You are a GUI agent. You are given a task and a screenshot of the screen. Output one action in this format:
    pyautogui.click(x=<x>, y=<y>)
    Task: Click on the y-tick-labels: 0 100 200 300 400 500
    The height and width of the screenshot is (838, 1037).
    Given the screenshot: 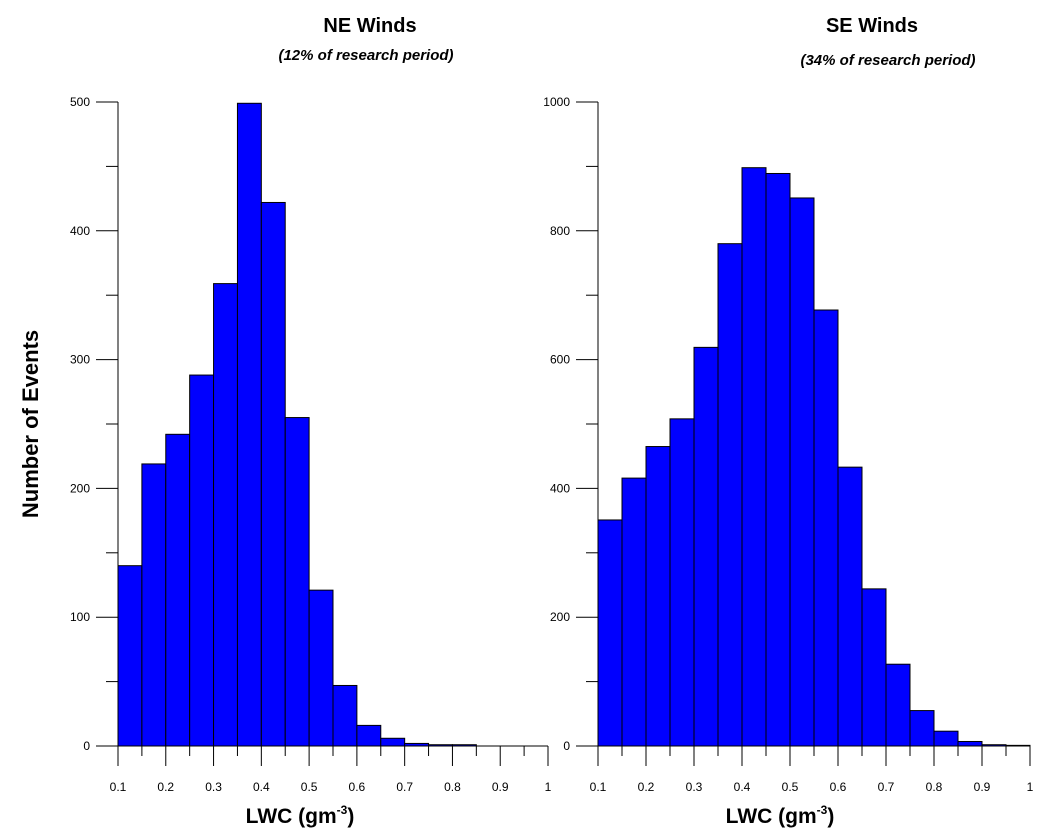 What is the action you would take?
    pyautogui.click(x=80, y=424)
    